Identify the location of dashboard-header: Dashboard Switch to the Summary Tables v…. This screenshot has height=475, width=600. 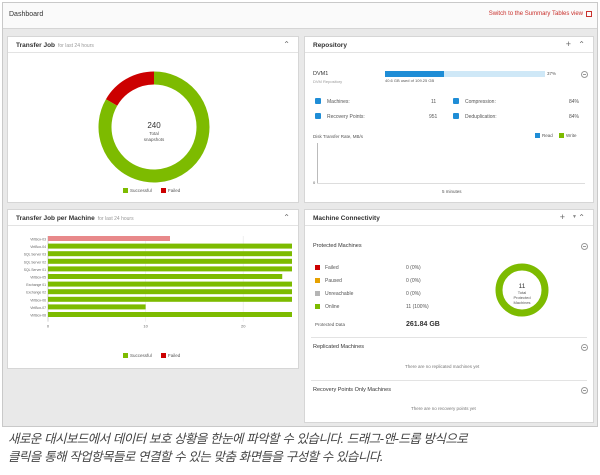
(300, 16).